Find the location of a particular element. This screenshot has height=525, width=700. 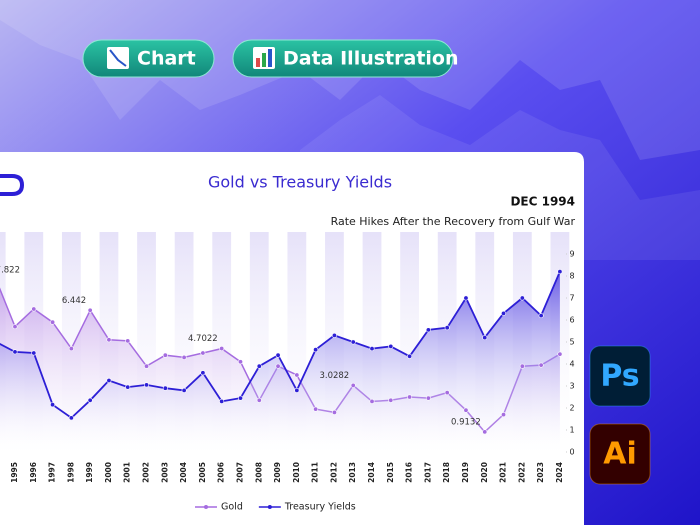

logo is located at coordinates (12, 185).